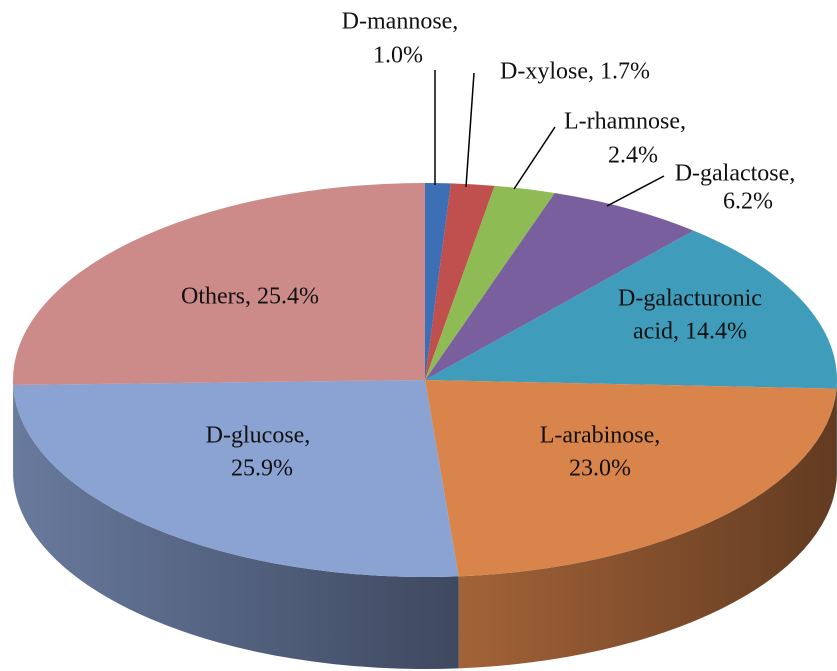 The width and height of the screenshot is (837, 671). What do you see at coordinates (735, 174) in the screenshot?
I see `data-label: D-galactose,` at bounding box center [735, 174].